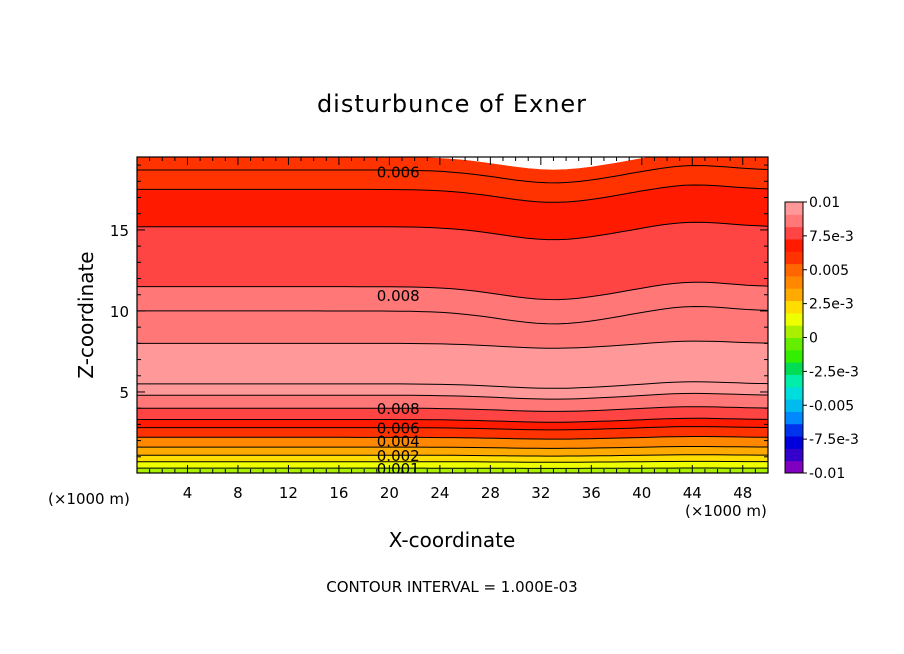 This screenshot has width=904, height=654. What do you see at coordinates (813, 339) in the screenshot?
I see `colorbar-label: 0` at bounding box center [813, 339].